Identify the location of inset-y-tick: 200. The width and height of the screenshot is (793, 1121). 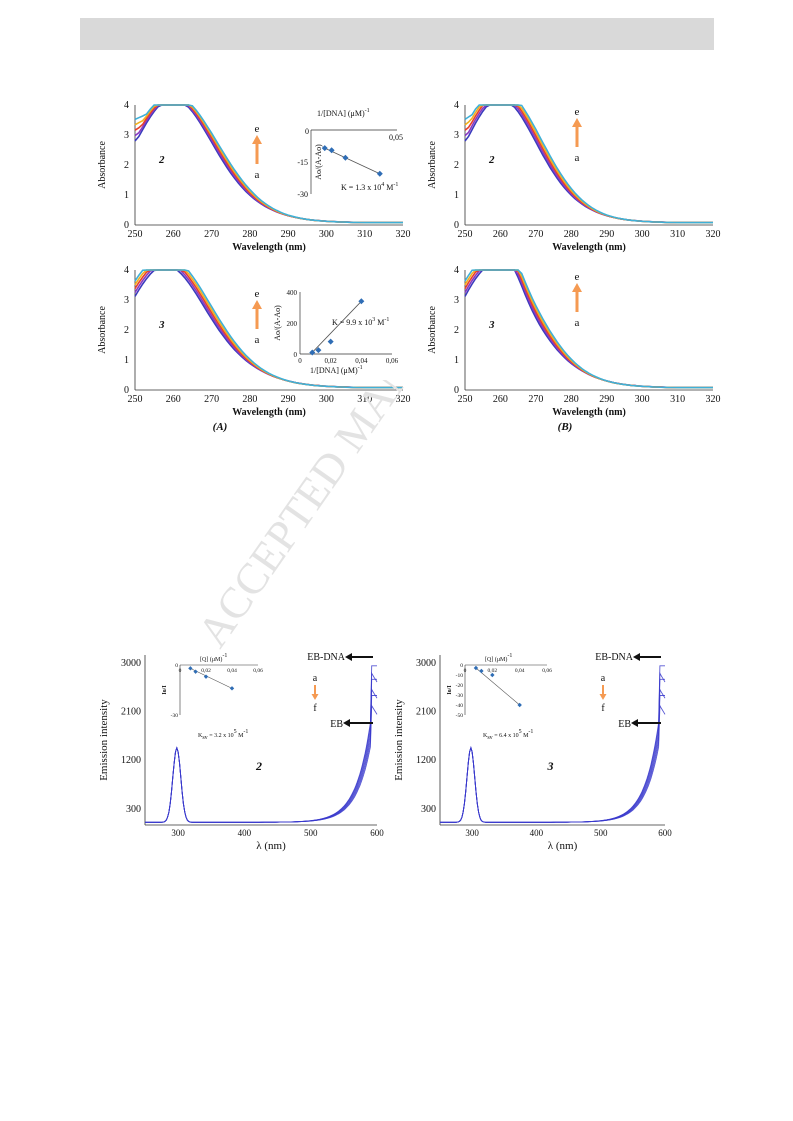
(292, 324).